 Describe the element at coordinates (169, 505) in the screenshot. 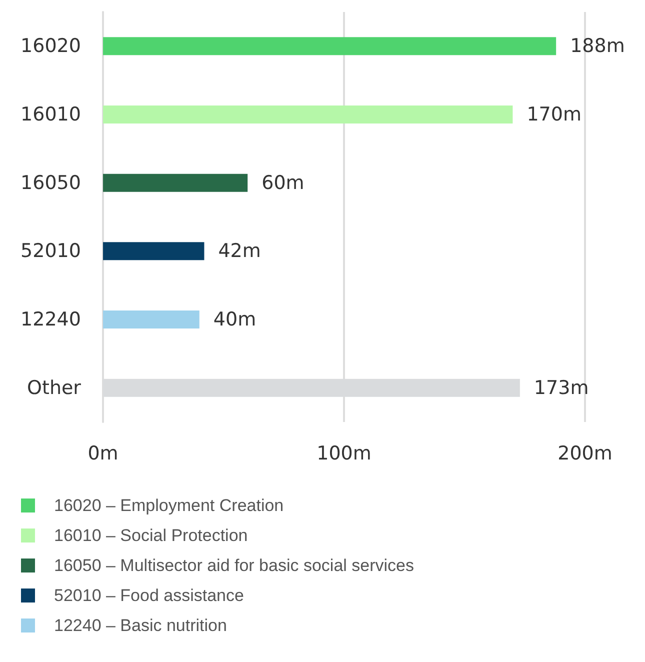

I see `legend-label: 16020 – Employment Creation` at that location.